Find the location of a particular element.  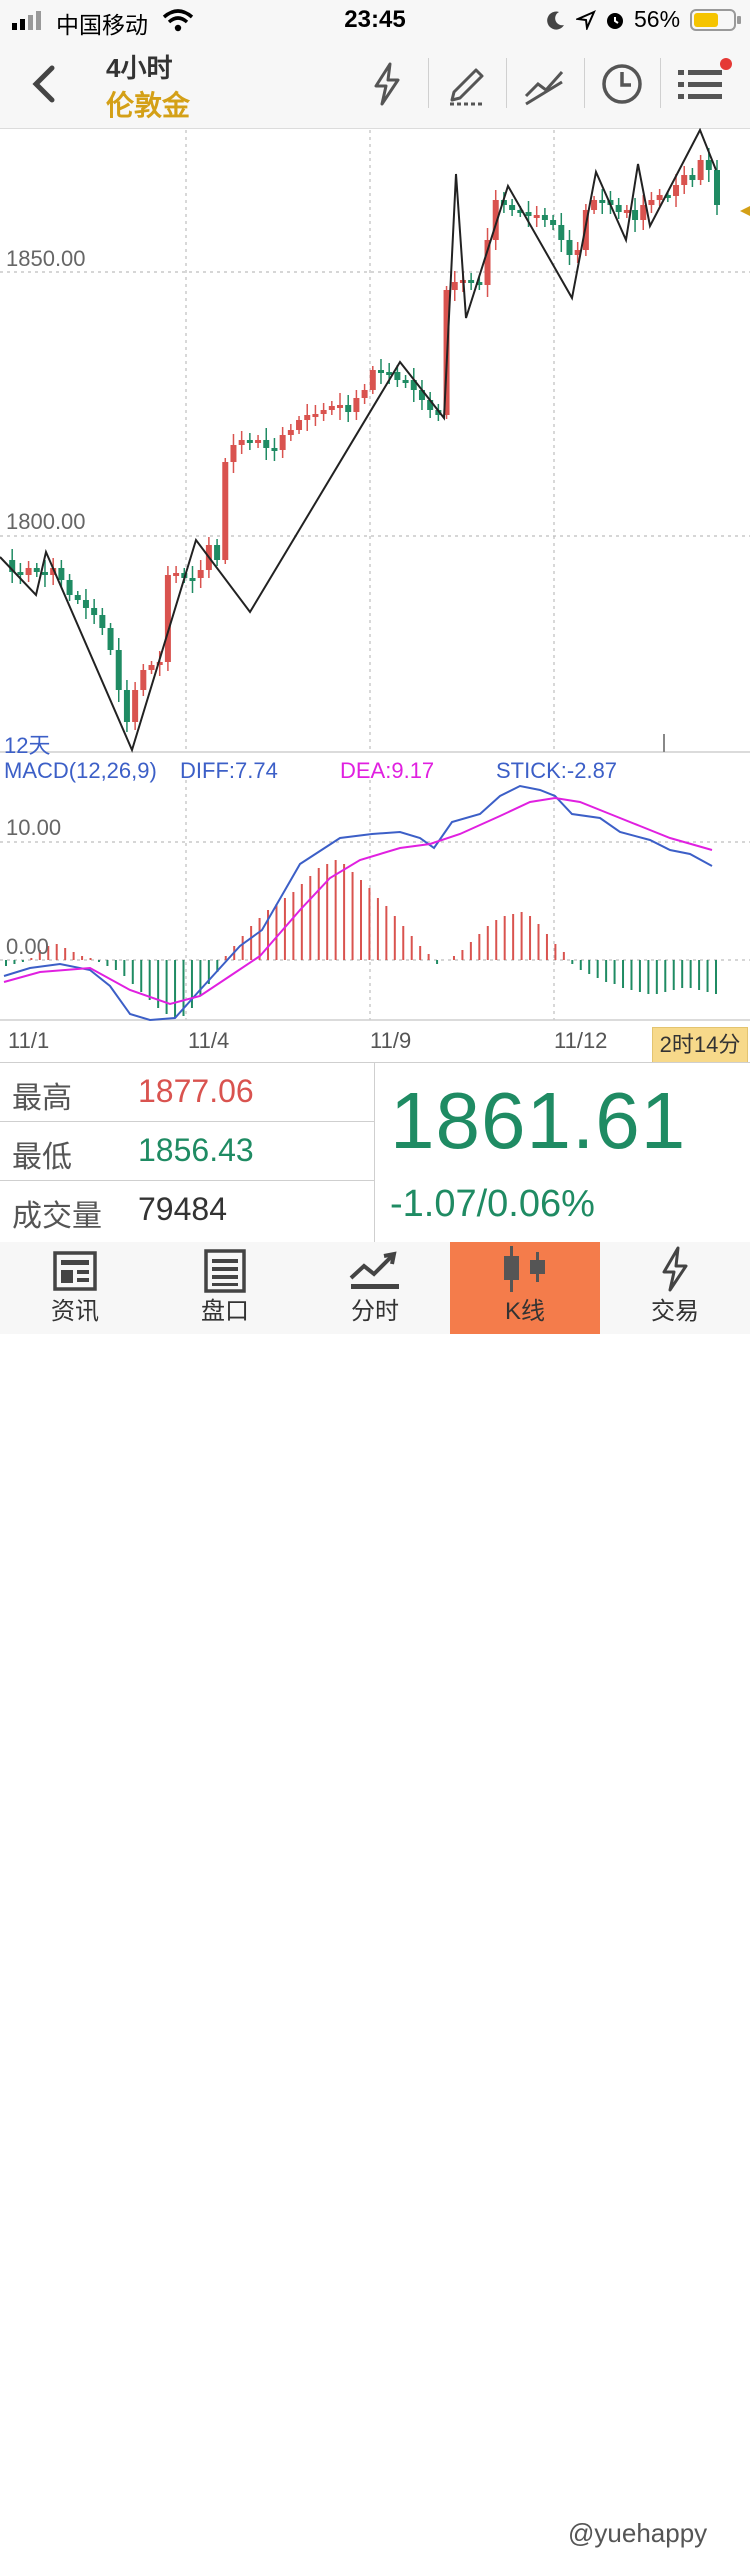

date-label: 11/4 is located at coordinates (209, 1040).